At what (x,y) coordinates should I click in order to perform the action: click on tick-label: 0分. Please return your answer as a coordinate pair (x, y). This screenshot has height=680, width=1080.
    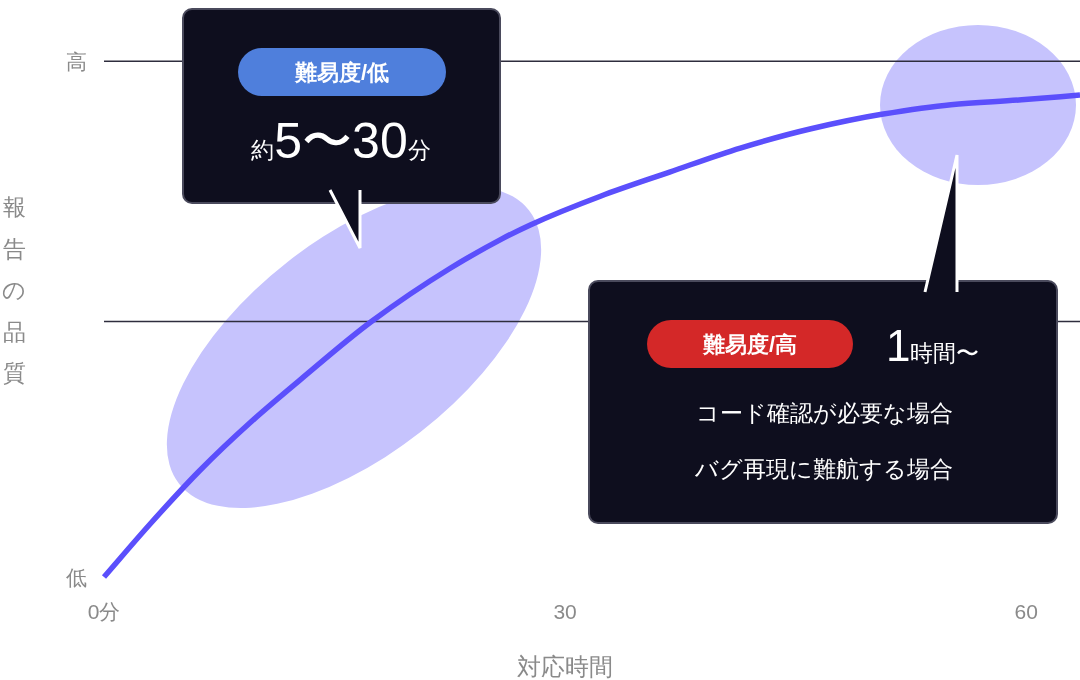
    Looking at the image, I should click on (104, 611).